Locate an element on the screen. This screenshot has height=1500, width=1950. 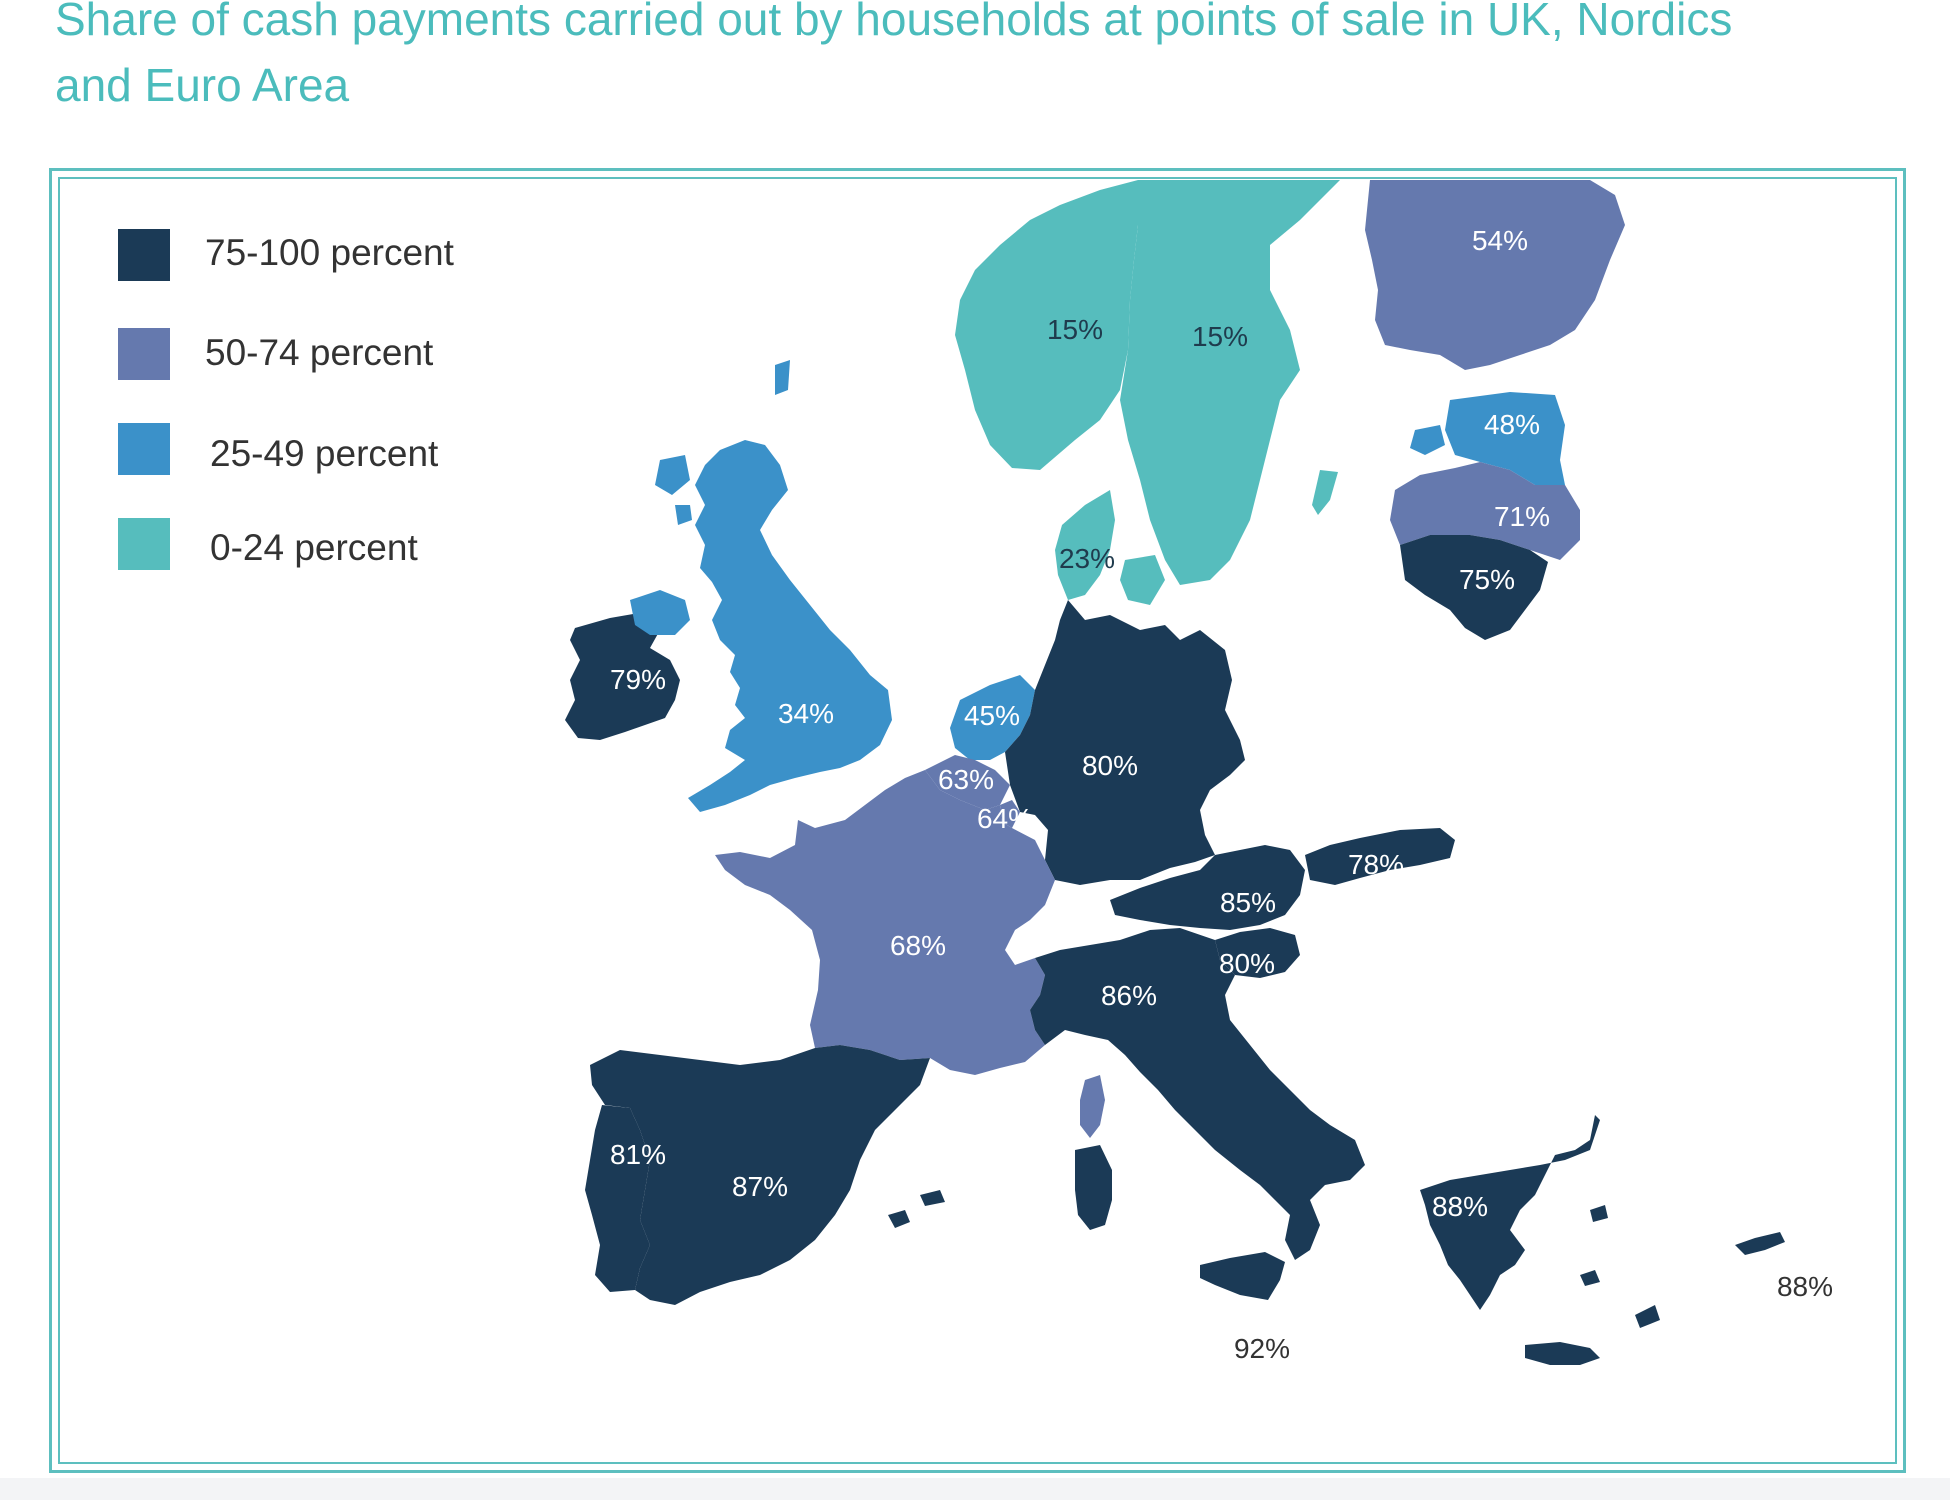
region-austria is located at coordinates (1207, 887).